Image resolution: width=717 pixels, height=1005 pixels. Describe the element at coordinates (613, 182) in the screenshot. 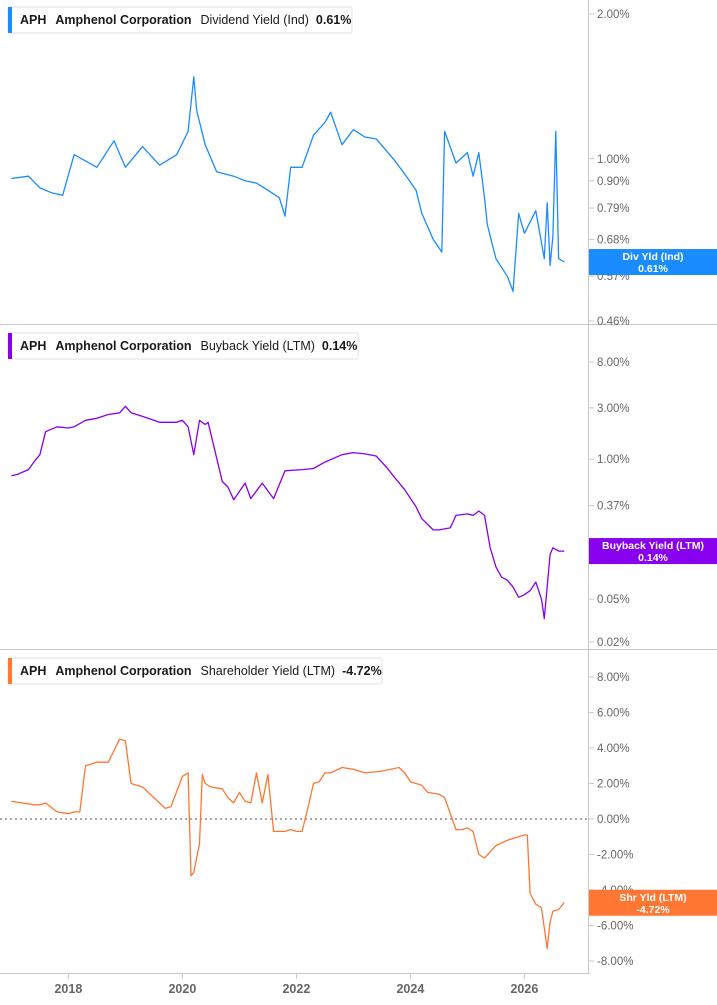

I see `y-tick-label: 0.90%` at that location.